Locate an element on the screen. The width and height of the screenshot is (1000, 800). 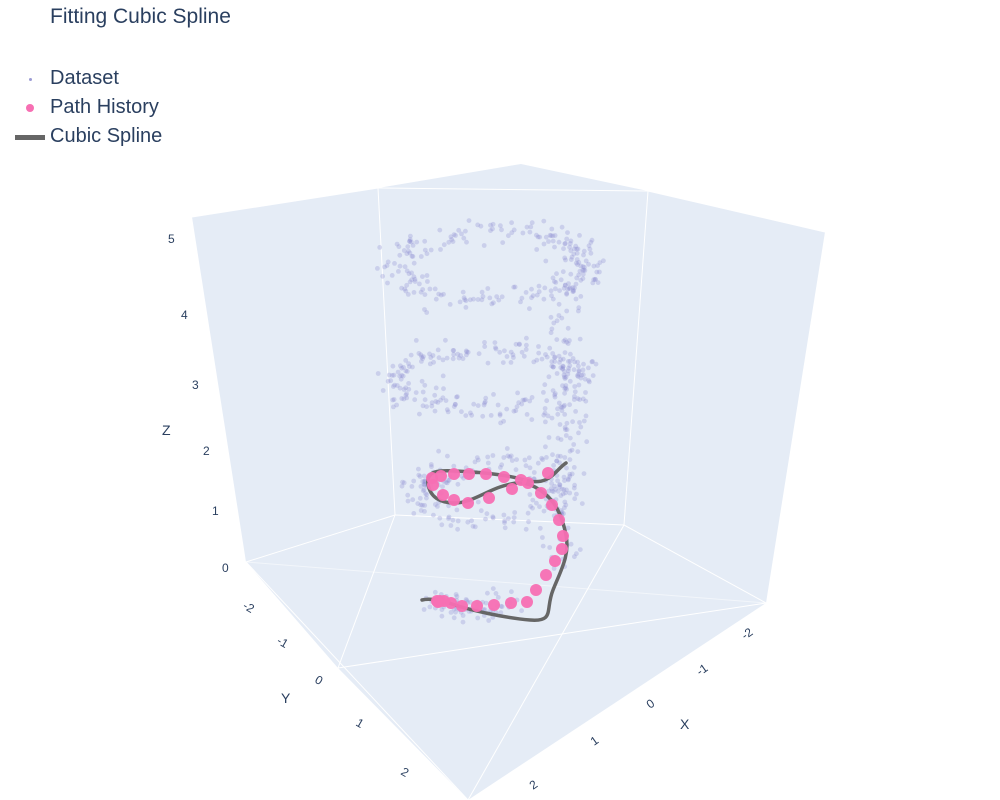
y-tick-label-2: 2 is located at coordinates (405, 772).